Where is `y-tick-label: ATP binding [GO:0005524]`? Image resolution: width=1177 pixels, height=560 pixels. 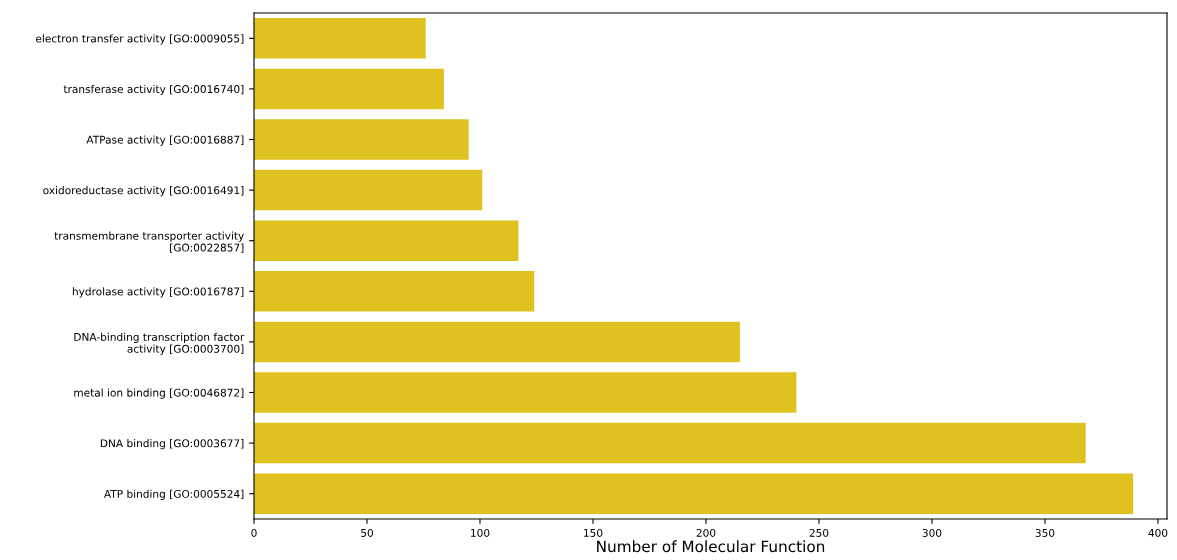 y-tick-label: ATP binding [GO:0005524] is located at coordinates (173, 494).